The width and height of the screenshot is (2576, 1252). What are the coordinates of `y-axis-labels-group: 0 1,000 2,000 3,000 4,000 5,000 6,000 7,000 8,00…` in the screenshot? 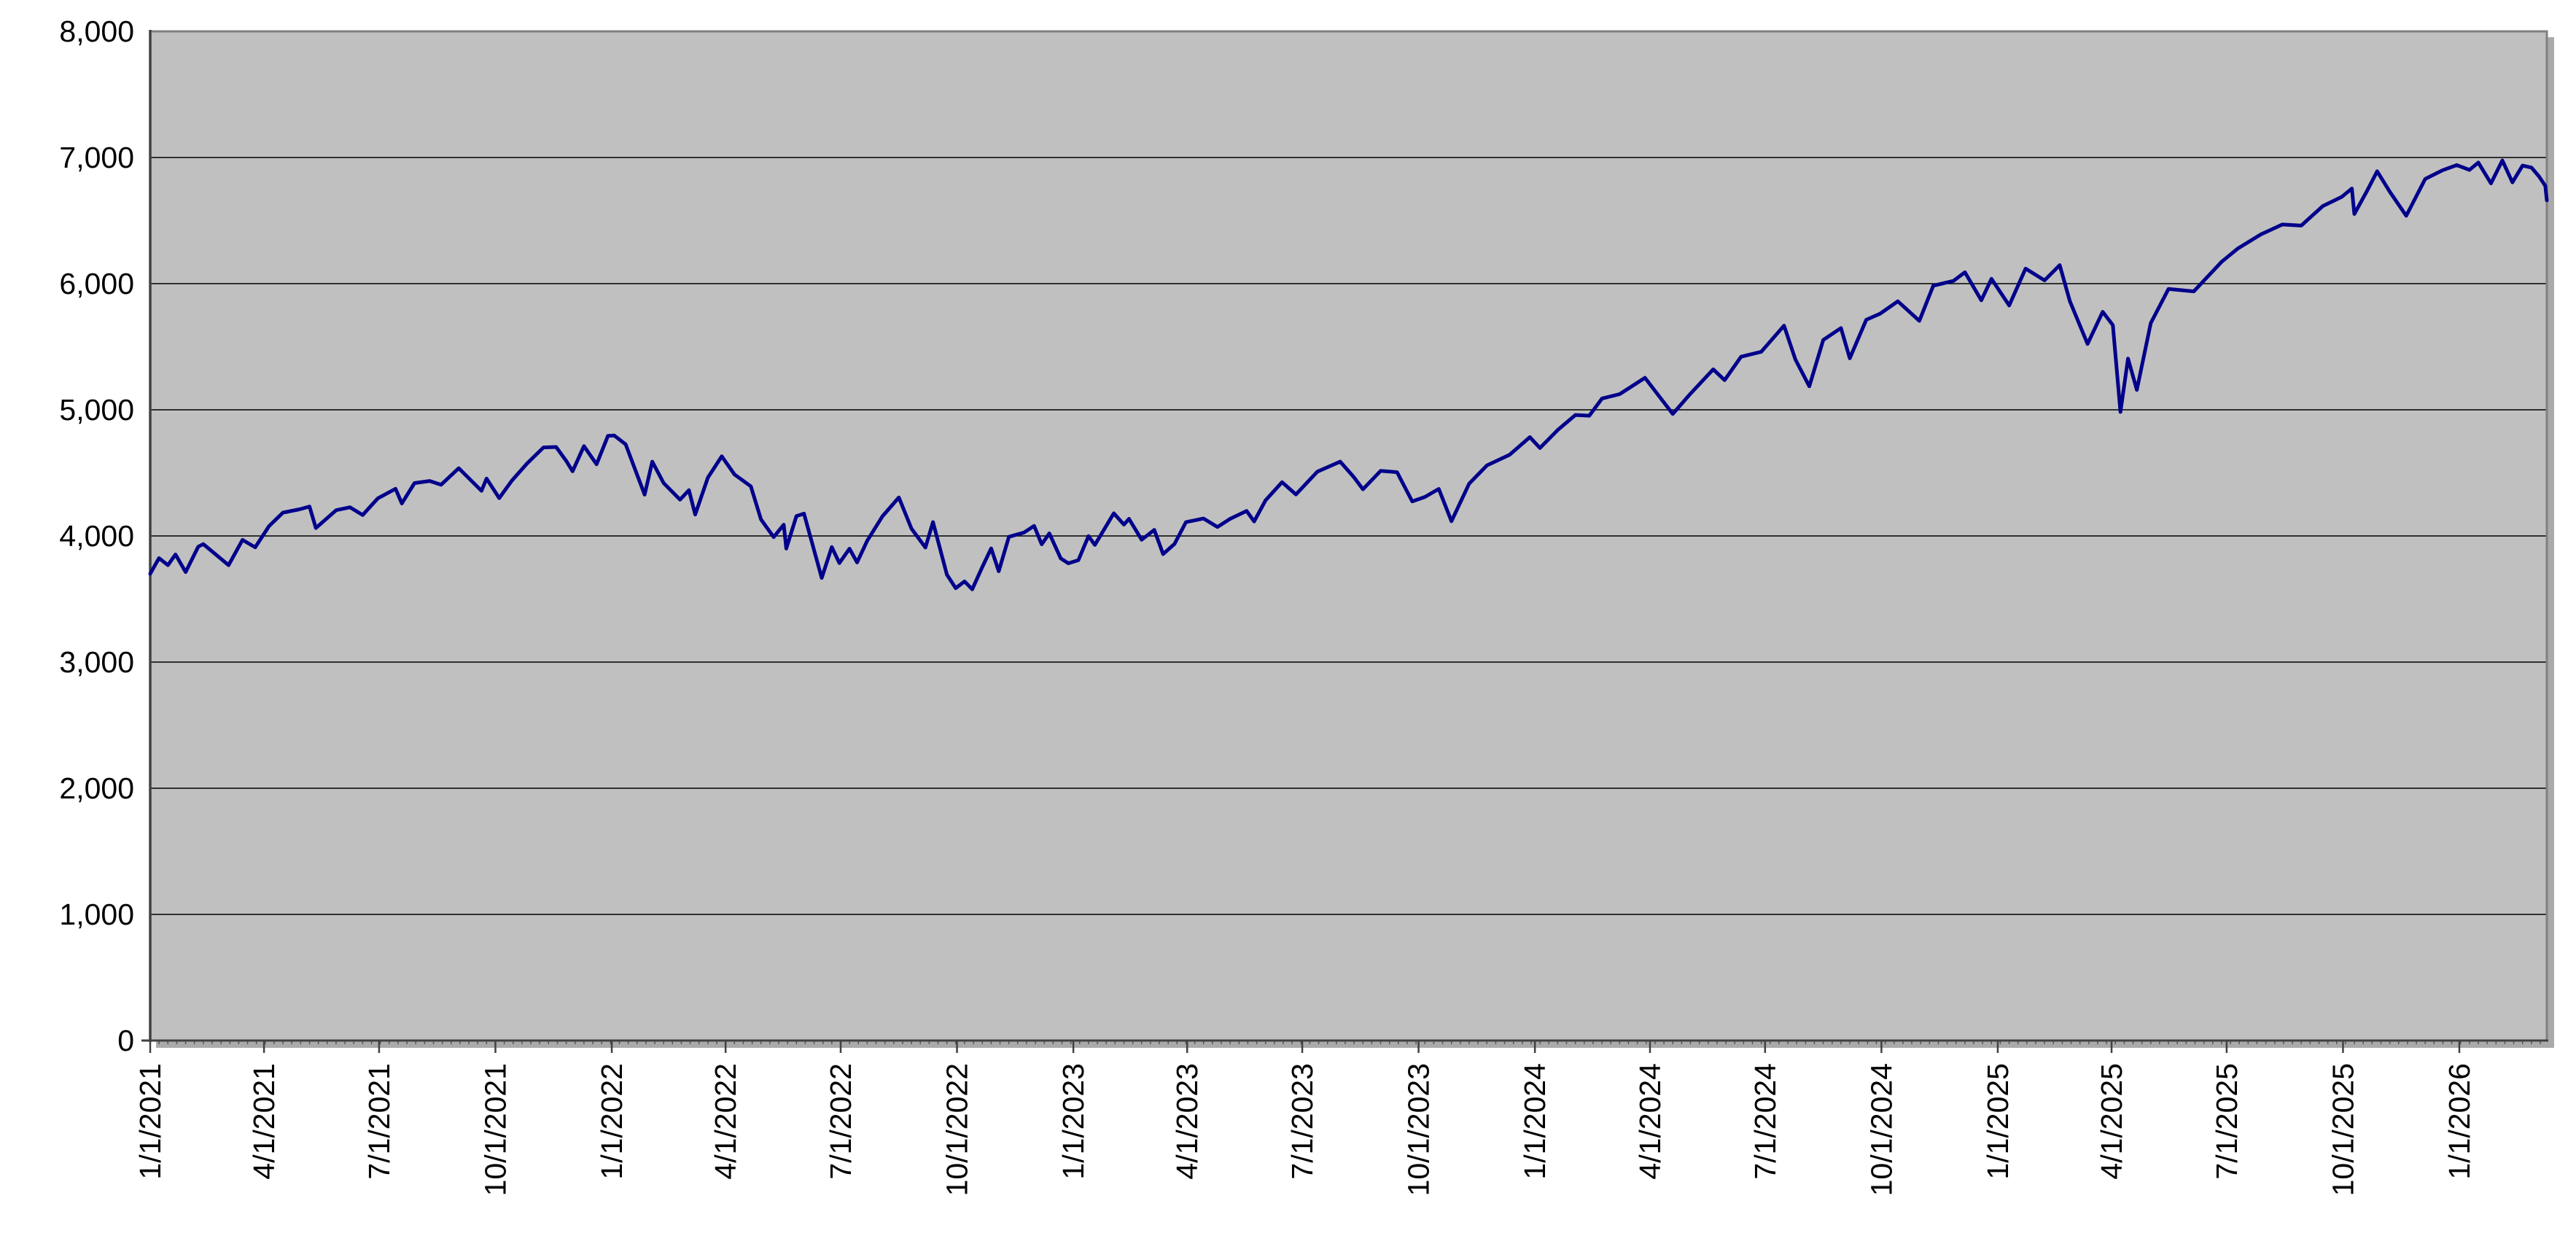 It's located at (96, 536).